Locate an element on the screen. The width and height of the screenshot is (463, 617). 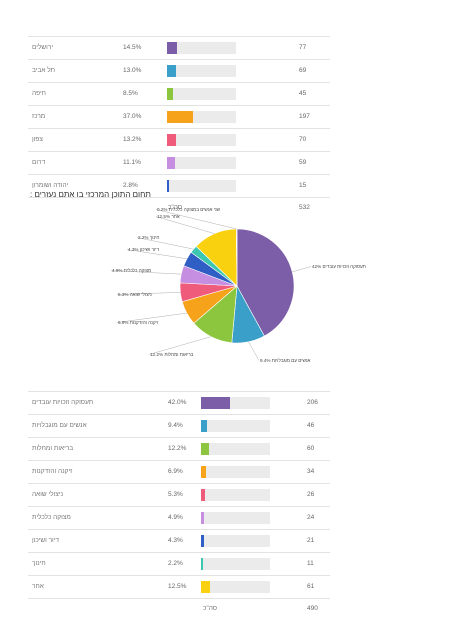
table-row: זיקנה והזדקנות 6.9% 34 is located at coordinates (179, 471).